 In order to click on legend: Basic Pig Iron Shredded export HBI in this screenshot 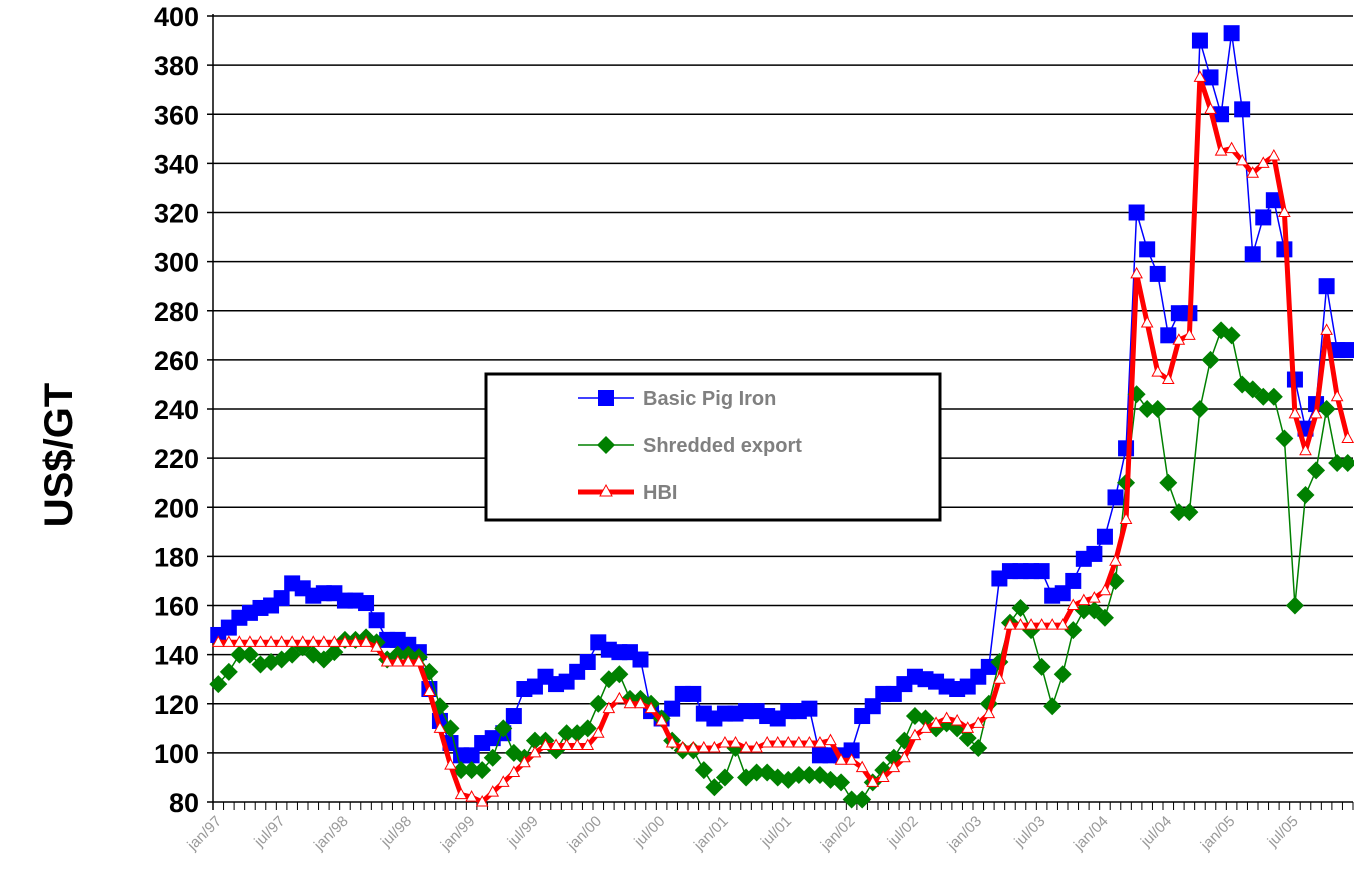, I will do `click(713, 447)`.